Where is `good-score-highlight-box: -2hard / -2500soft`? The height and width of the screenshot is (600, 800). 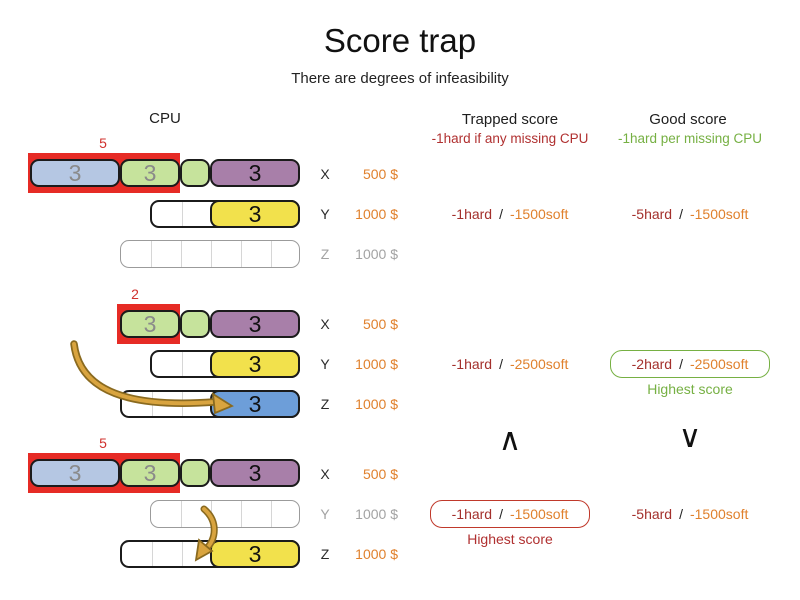
good-score-highlight-box: -2hard / -2500soft is located at coordinates (690, 364).